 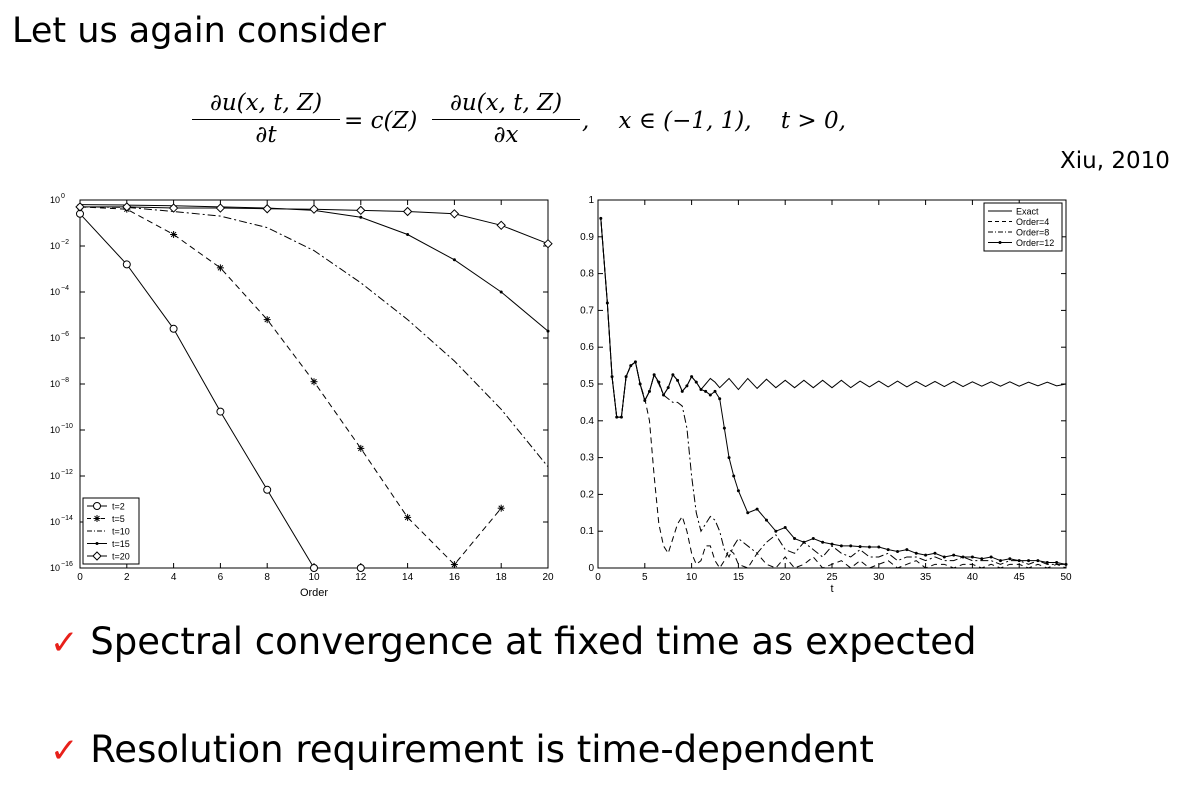 What do you see at coordinates (199, 31) in the screenshot?
I see `slide-heading: Let us again consider` at bounding box center [199, 31].